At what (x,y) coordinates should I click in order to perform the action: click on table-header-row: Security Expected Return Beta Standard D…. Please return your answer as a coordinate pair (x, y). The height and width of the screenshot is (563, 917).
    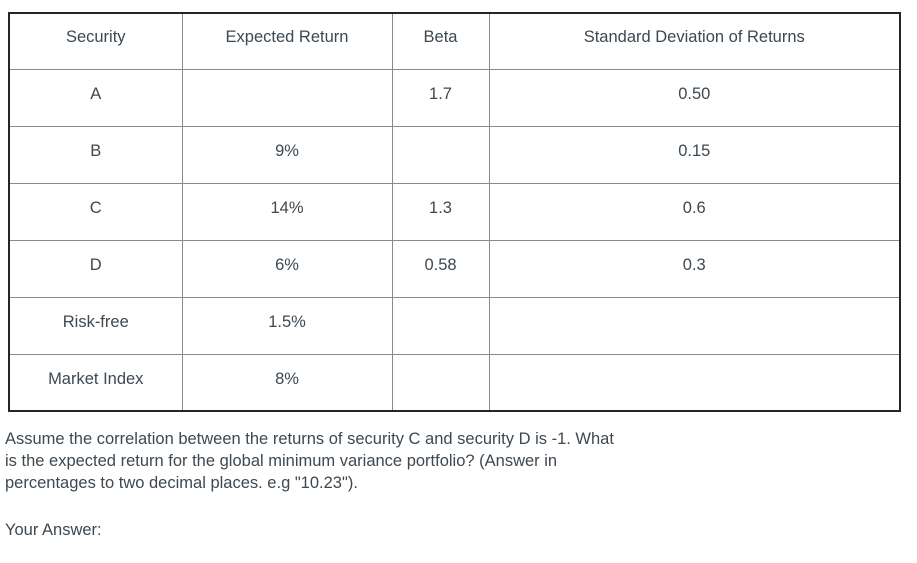
    Looking at the image, I should click on (454, 41).